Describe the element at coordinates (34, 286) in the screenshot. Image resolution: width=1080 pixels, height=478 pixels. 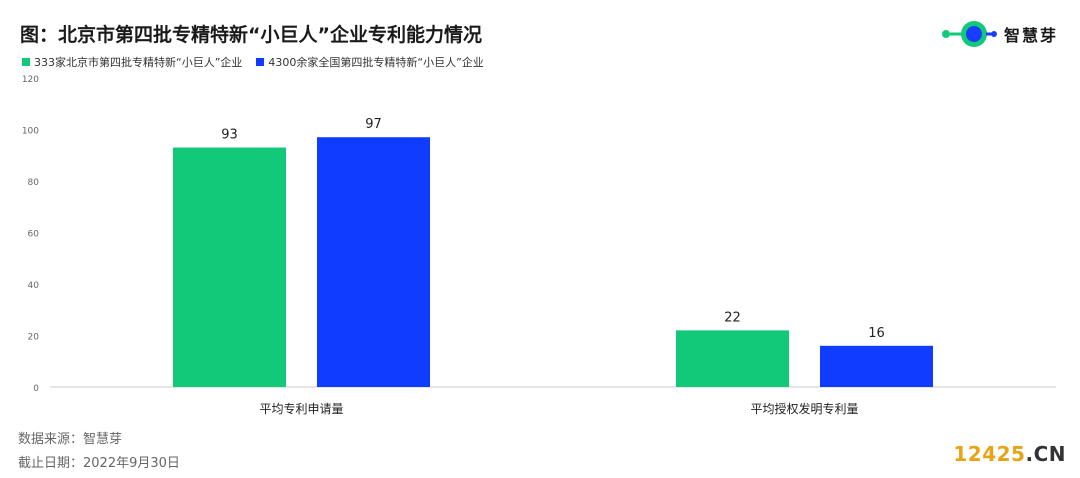
I see `y-tick-label: 40` at that location.